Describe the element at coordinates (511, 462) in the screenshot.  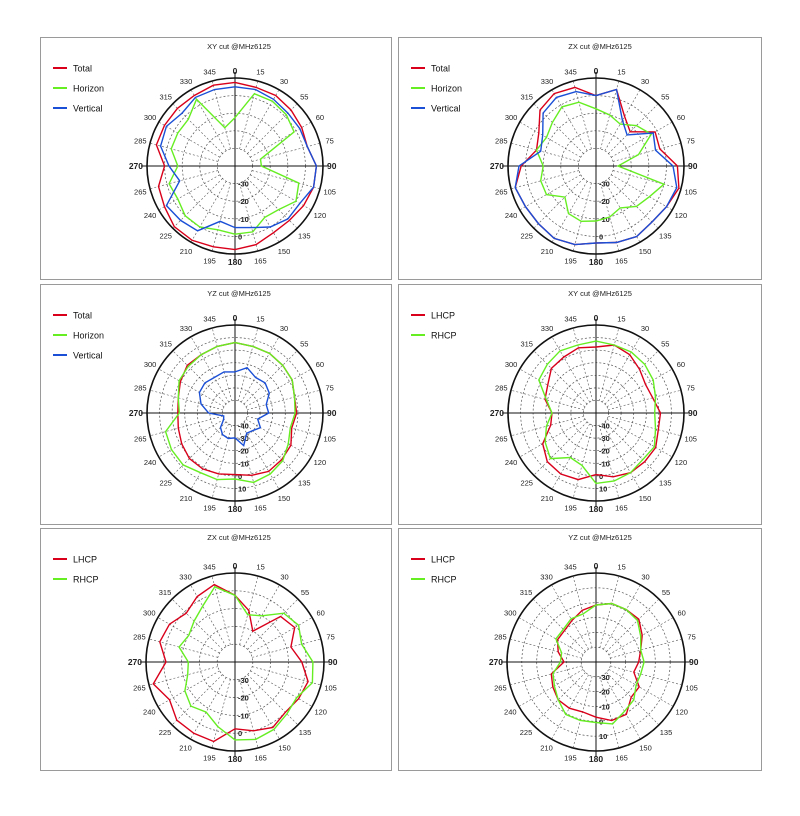
I see `angle-tick-label: 240` at that location.